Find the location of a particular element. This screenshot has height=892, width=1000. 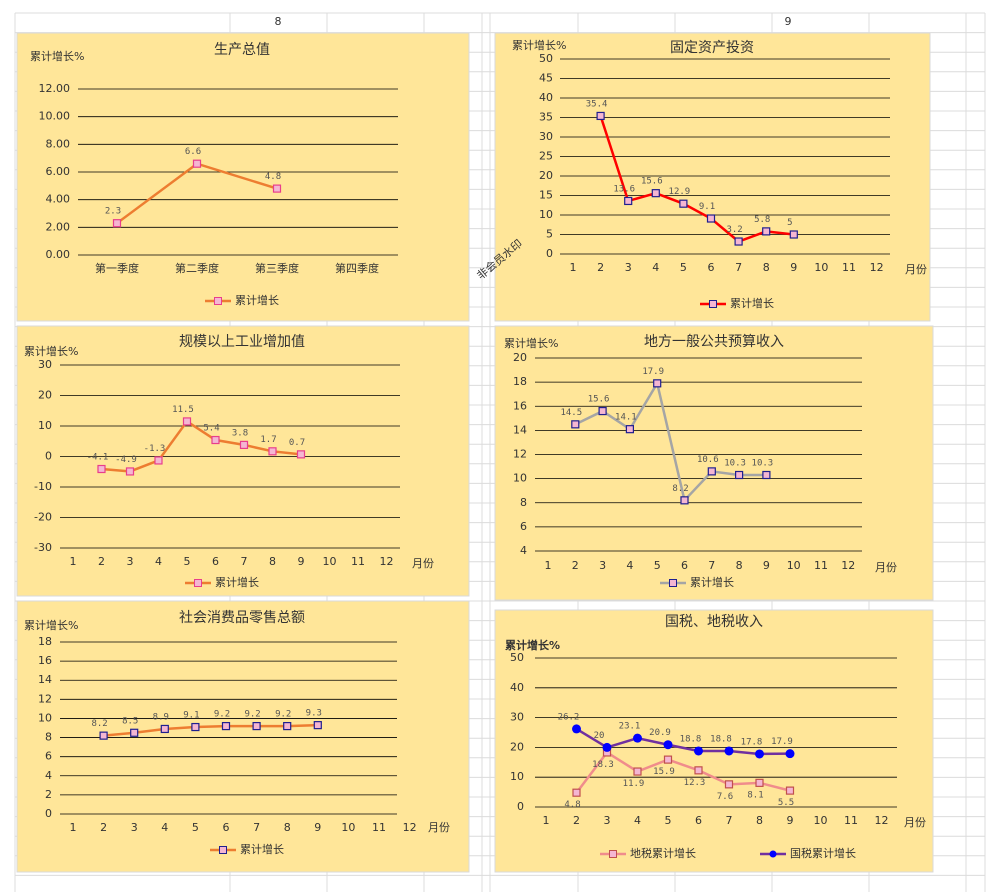

y-tick-label: 50 is located at coordinates (517, 657).